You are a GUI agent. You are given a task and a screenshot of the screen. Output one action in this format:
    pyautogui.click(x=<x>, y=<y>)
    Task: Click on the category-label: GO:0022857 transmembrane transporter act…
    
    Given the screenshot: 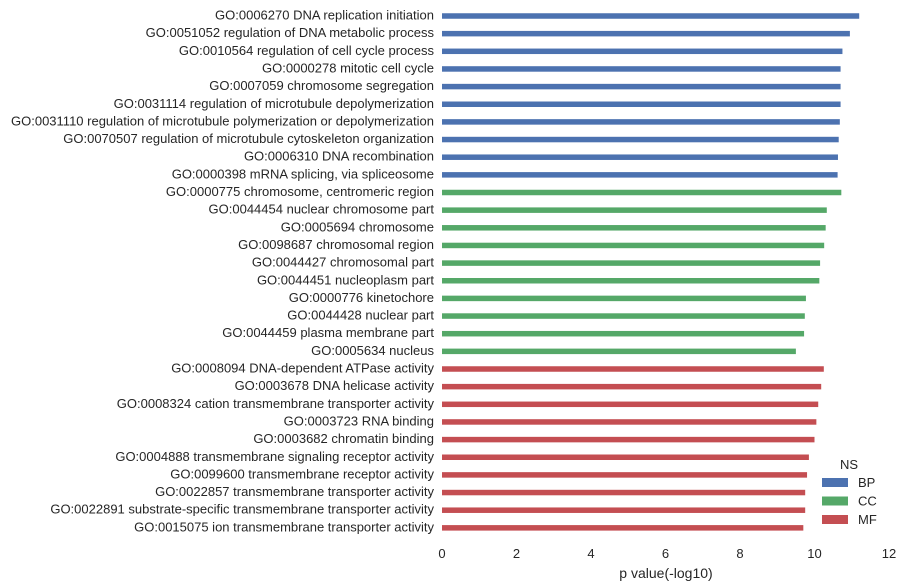 What is the action you would take?
    pyautogui.click(x=294, y=491)
    